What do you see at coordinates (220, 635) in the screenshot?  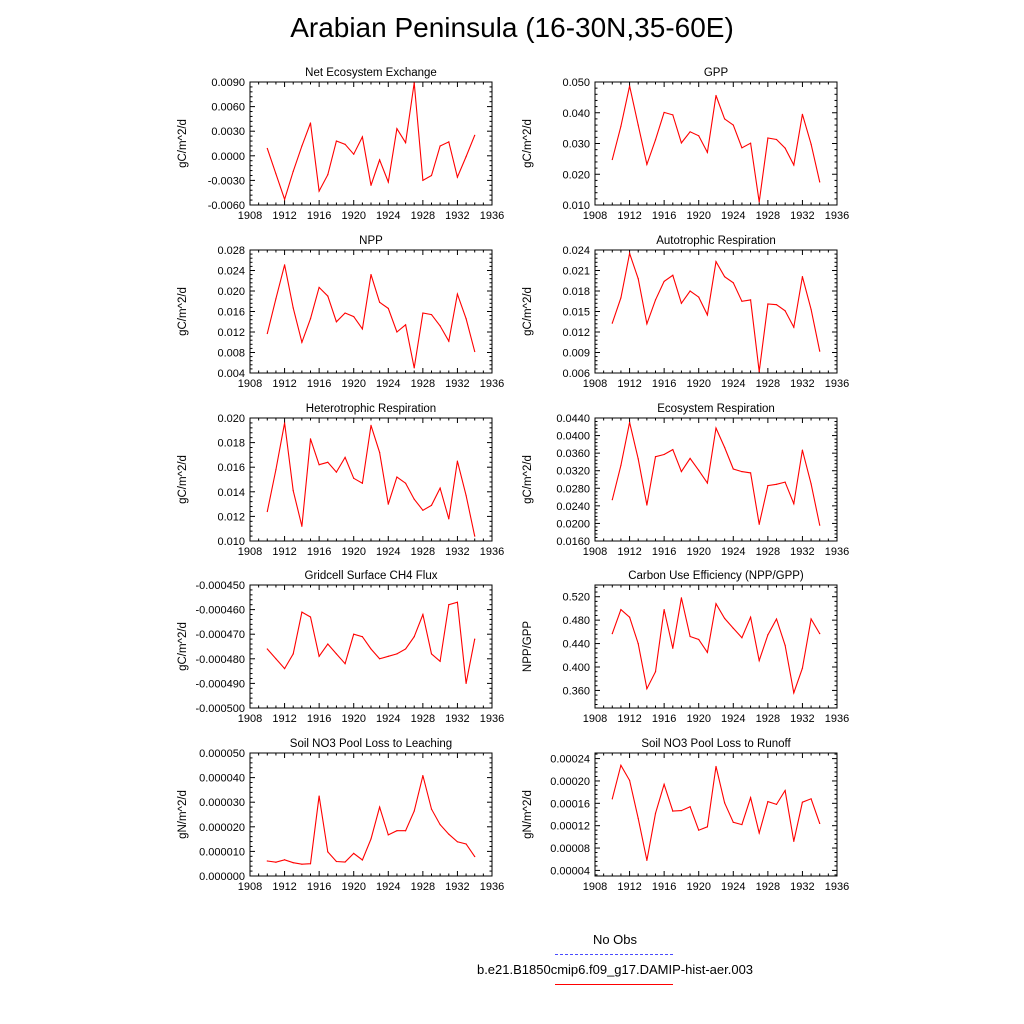 I see `y-tick-label: -0.000470` at bounding box center [220, 635].